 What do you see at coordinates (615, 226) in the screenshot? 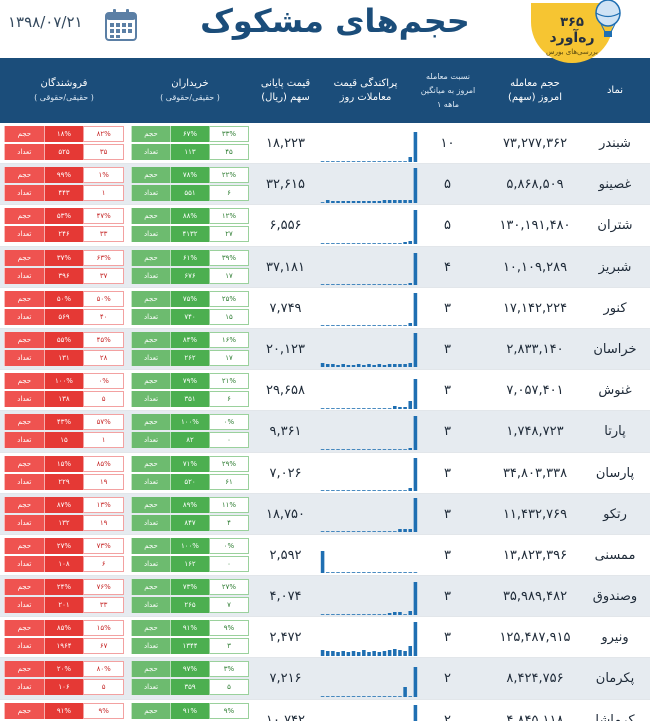
I see `symbol-cell: شتران` at bounding box center [615, 226].